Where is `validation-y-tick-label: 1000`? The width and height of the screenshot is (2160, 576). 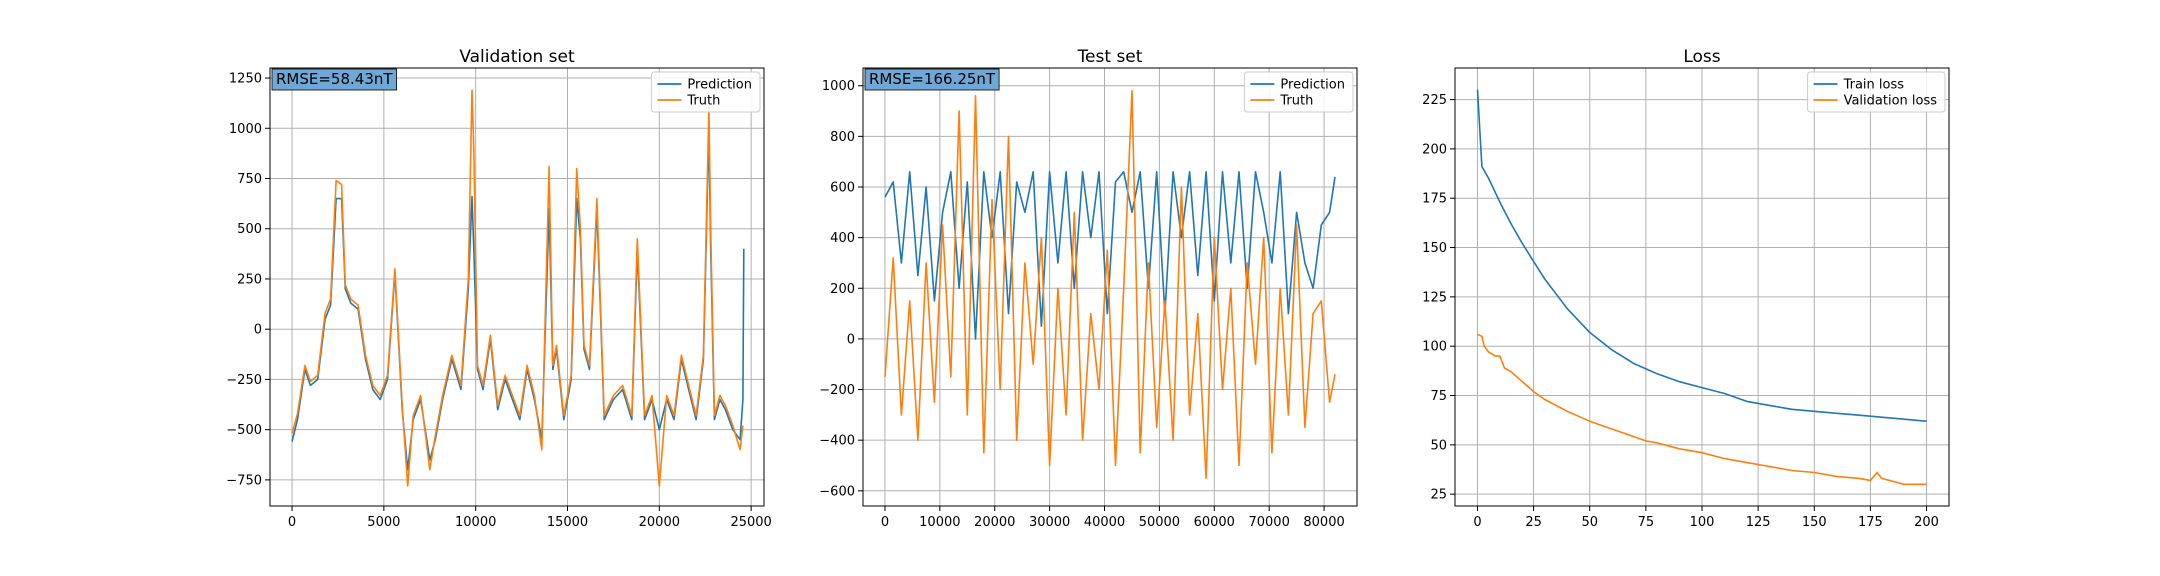
validation-y-tick-label: 1000 is located at coordinates (245, 129).